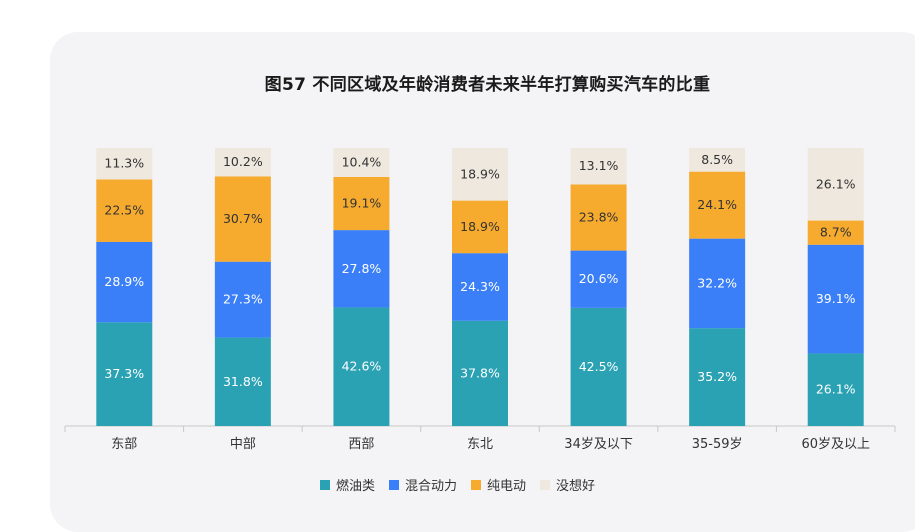 The width and height of the screenshot is (915, 532). I want to click on data-label: 13.1%, so click(599, 165).